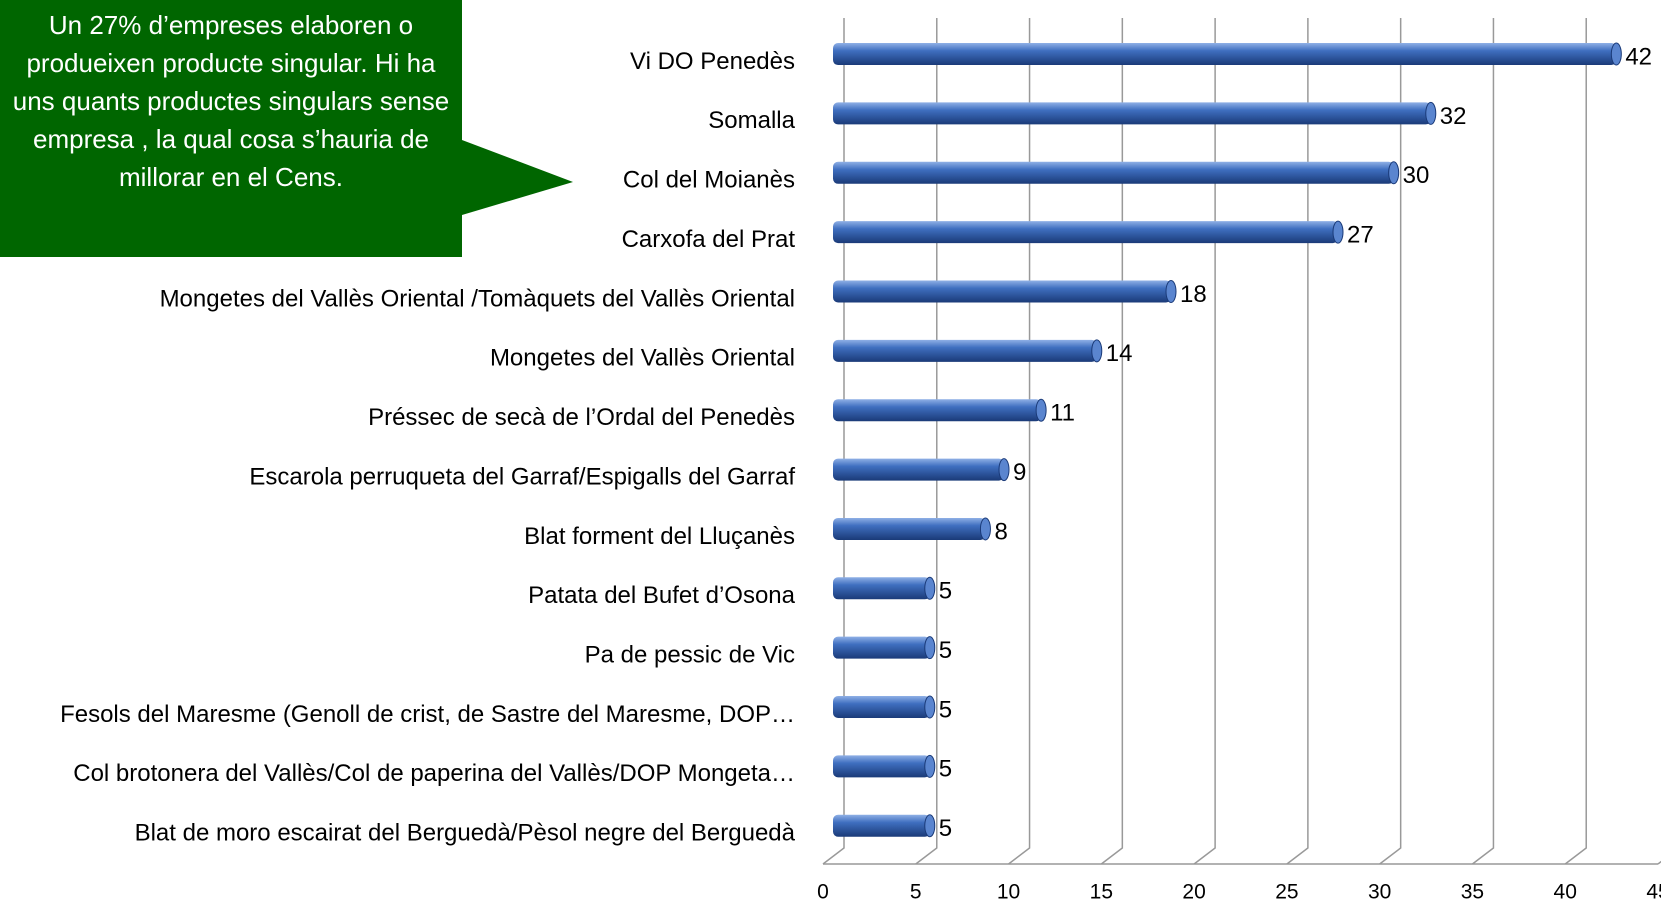 Image resolution: width=1661 pixels, height=904 pixels. Describe the element at coordinates (1019, 472) in the screenshot. I see `value-label: 9` at that location.